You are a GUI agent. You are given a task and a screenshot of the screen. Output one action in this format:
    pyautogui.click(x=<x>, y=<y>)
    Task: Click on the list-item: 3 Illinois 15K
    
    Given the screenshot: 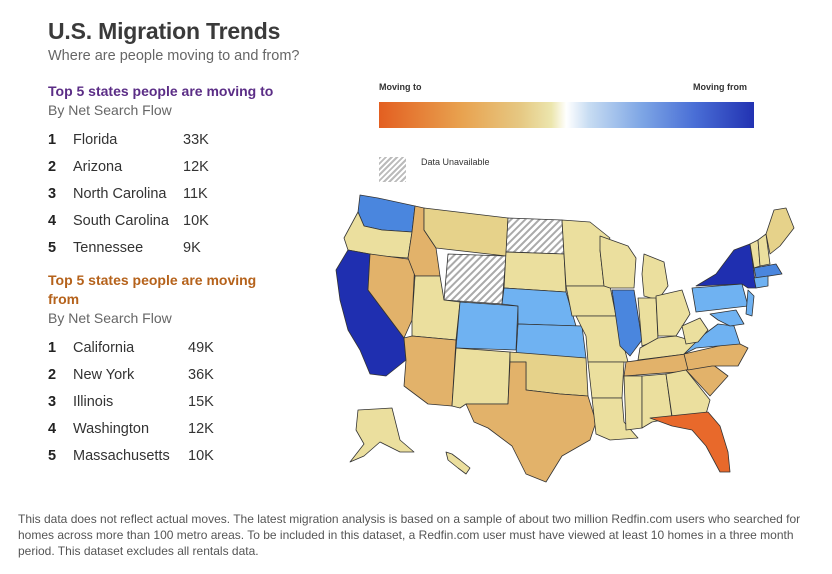 What is the action you would take?
    pyautogui.click(x=163, y=401)
    